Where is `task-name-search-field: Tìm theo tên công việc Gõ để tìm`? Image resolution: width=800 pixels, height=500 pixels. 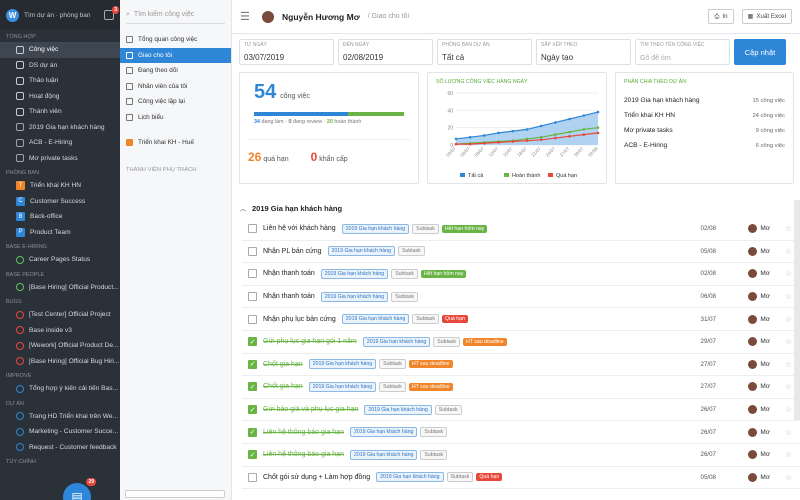 task-name-search-field: Tìm theo tên công việc Gõ để tìm is located at coordinates (682, 52).